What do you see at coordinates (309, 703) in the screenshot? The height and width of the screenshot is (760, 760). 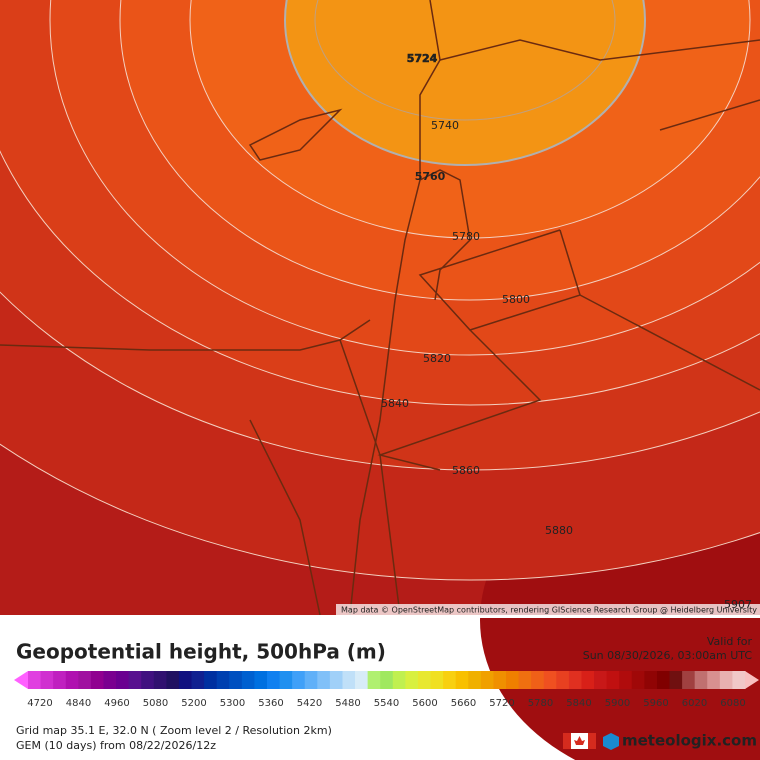 I see `legend-label: 5420` at bounding box center [309, 703].